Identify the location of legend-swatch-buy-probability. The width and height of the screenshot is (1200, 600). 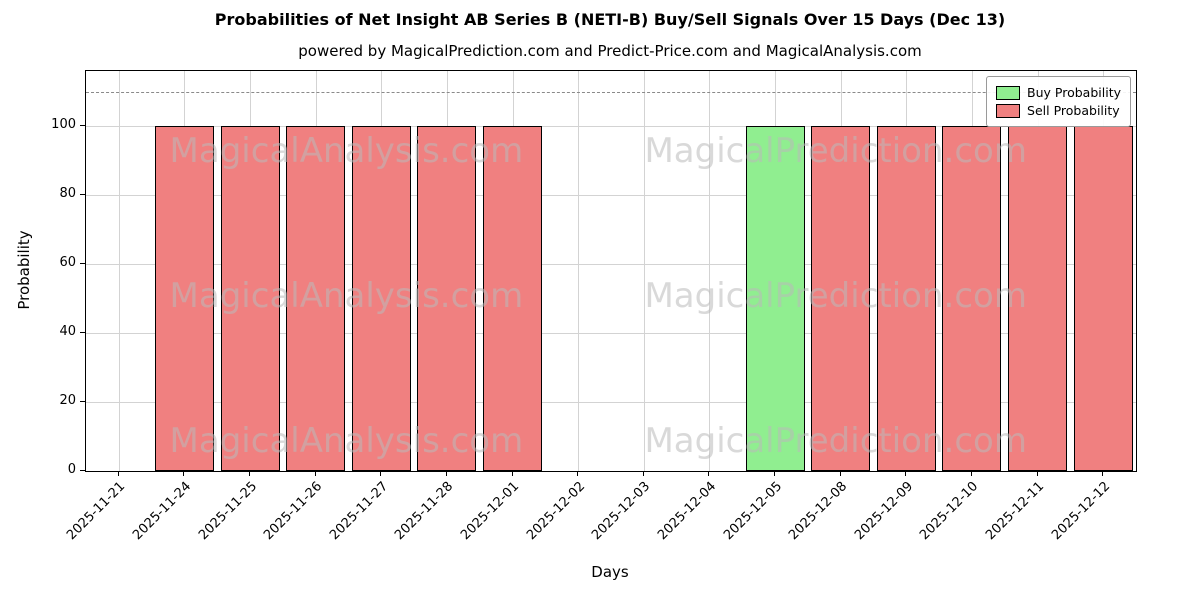
(1008, 92).